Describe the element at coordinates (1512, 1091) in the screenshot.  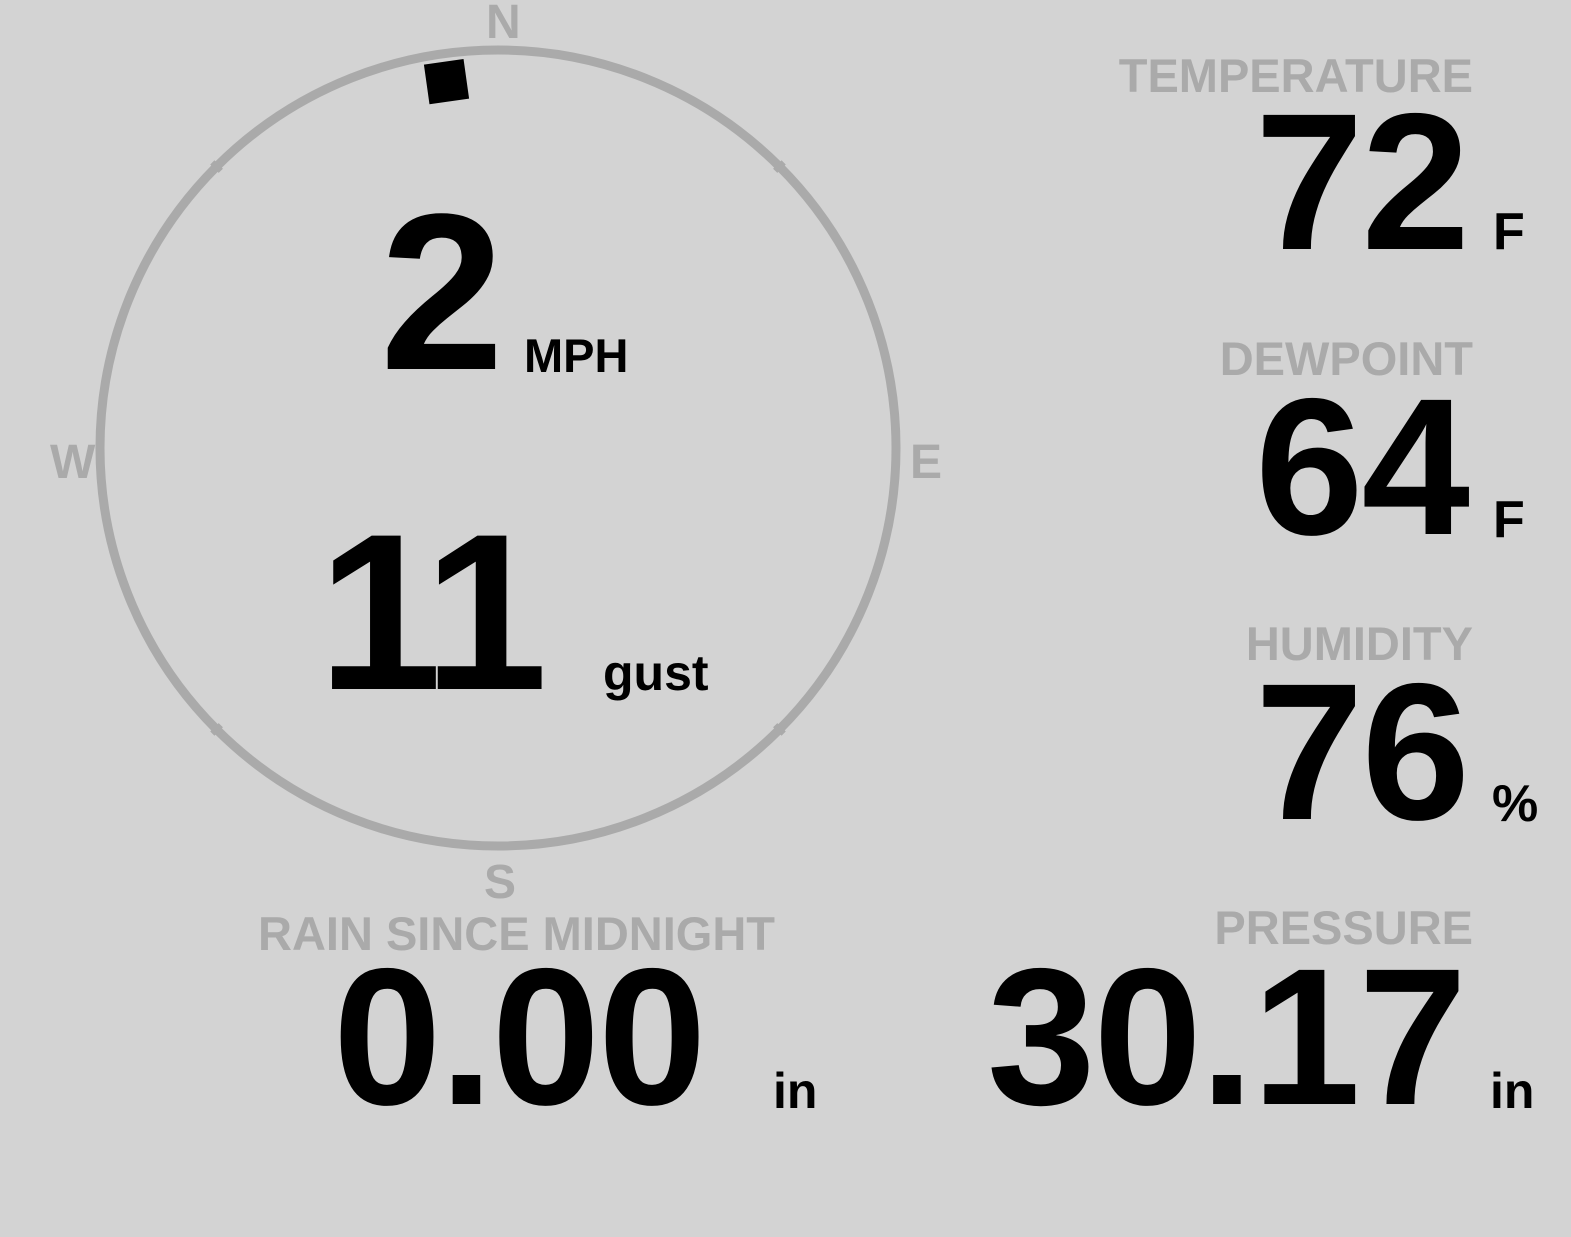
I see `pressure-unit: in` at that location.